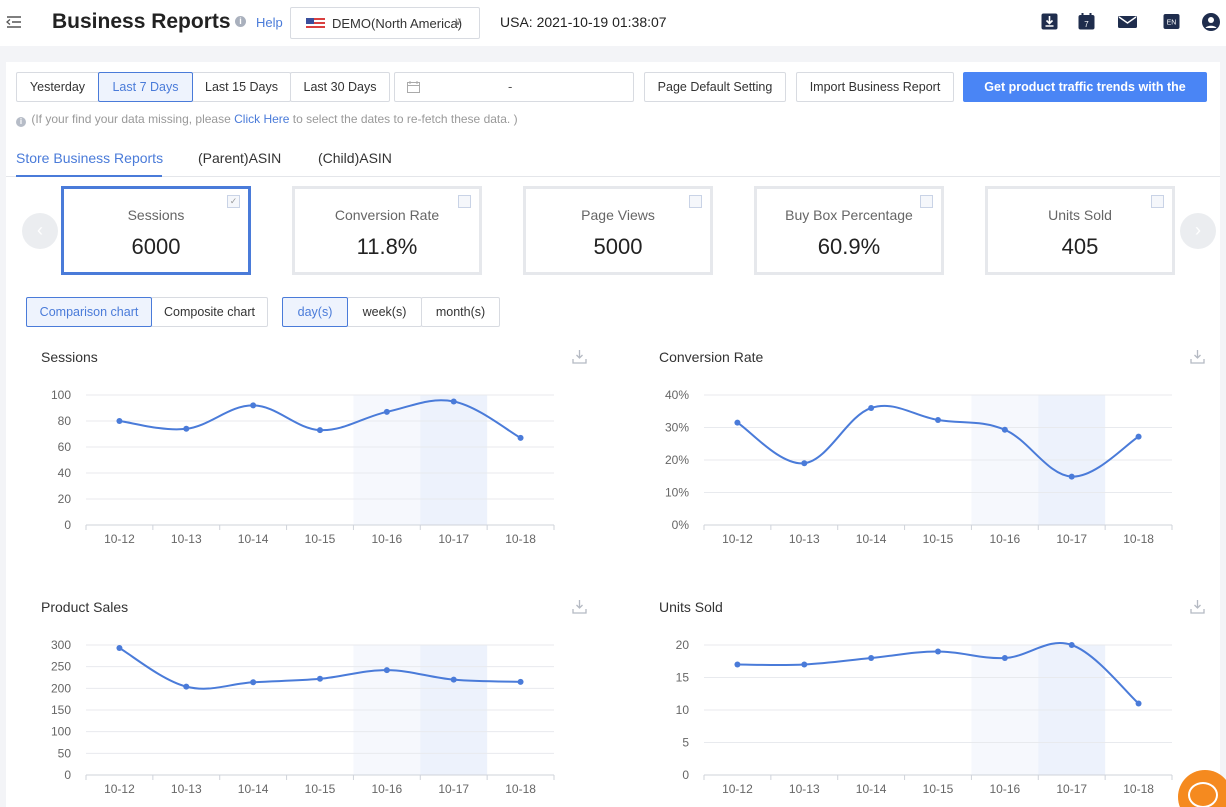 This screenshot has height=807, width=1226. Describe the element at coordinates (57, 87) in the screenshot. I see `range-yesterday: Yesterday` at that location.